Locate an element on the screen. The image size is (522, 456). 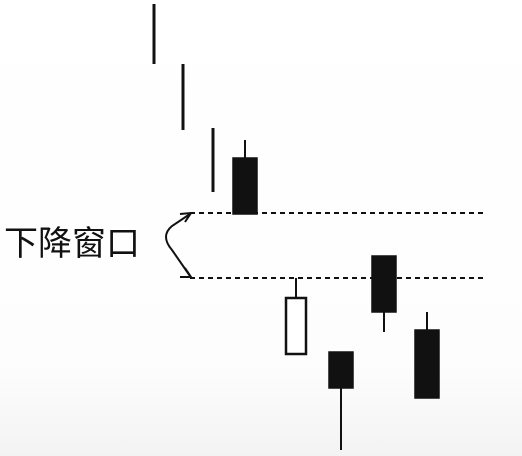
upper-arrow-head is located at coordinates (186, 217).